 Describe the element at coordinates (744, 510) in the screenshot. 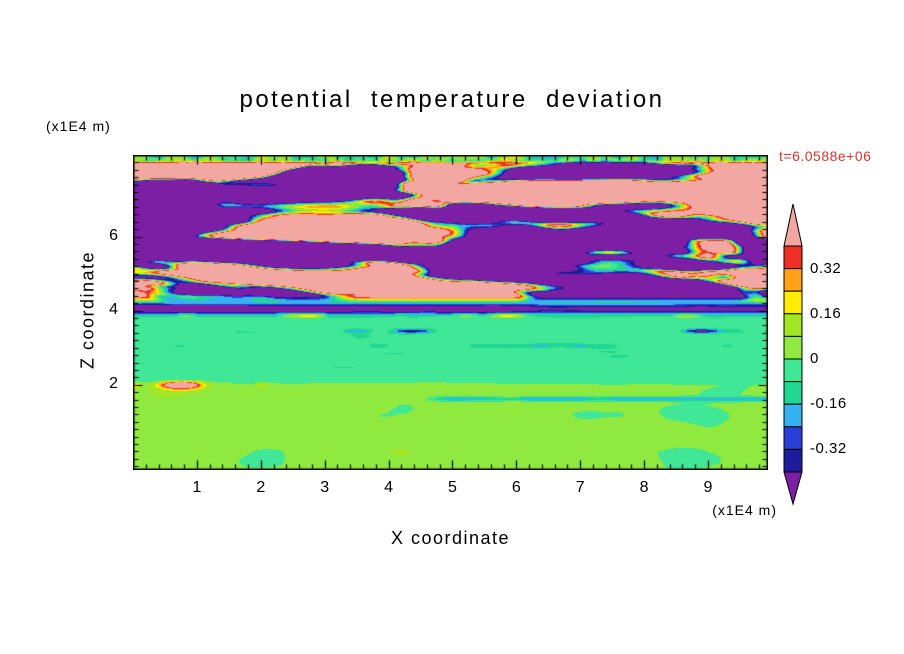

I see `x-axis-unit: (x1E4 m)` at that location.